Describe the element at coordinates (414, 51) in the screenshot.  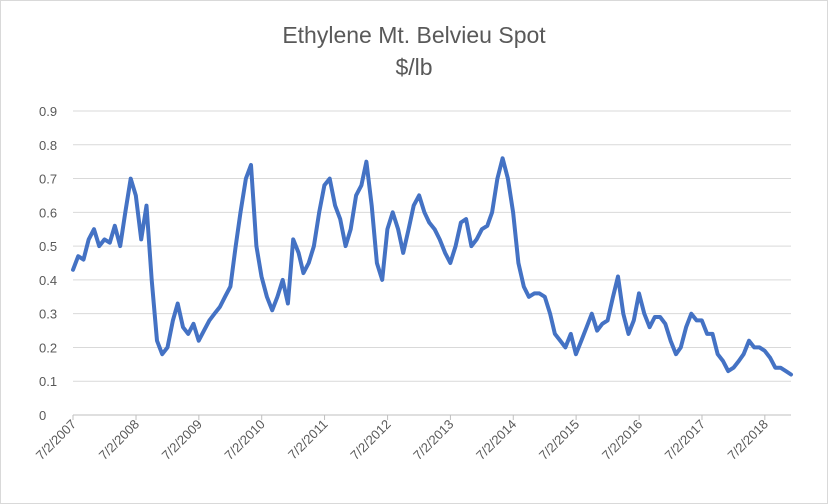
I see `chart-title-block: Ethylene Mt. Belvieu Spot $/lb` at that location.